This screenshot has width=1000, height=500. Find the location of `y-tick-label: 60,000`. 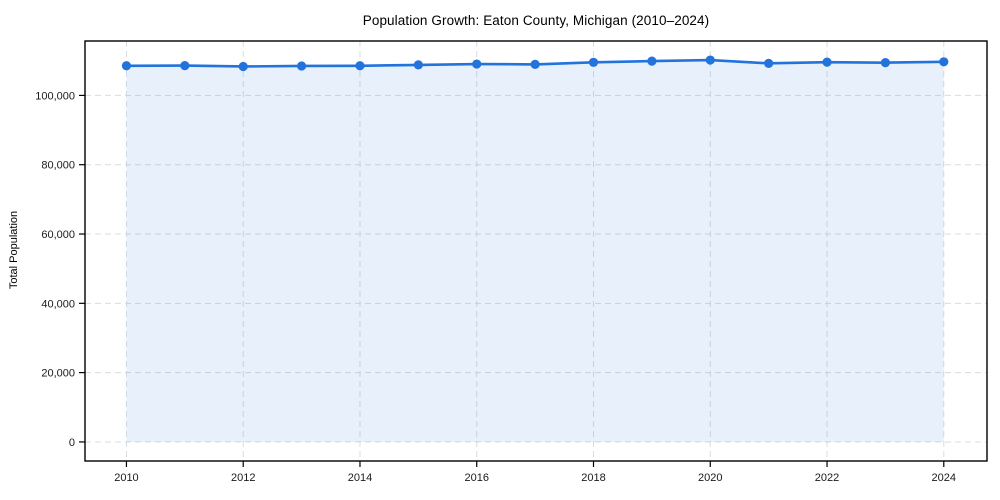

y-tick-label: 60,000 is located at coordinates (58, 235).